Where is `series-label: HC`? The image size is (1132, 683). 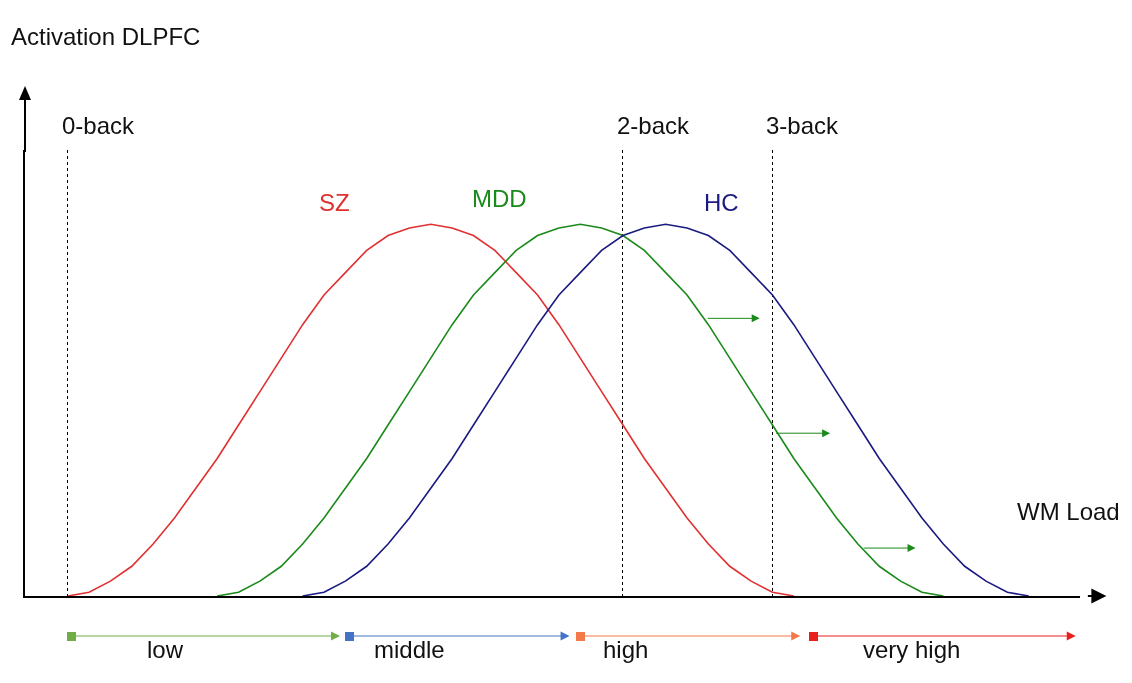 series-label: HC is located at coordinates (721, 202).